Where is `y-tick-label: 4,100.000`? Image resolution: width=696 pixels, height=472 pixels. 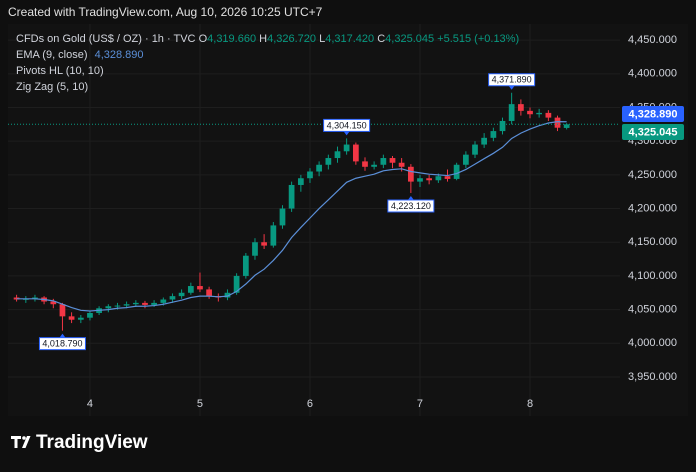
y-tick-label: 4,100.000 is located at coordinates (652, 276).